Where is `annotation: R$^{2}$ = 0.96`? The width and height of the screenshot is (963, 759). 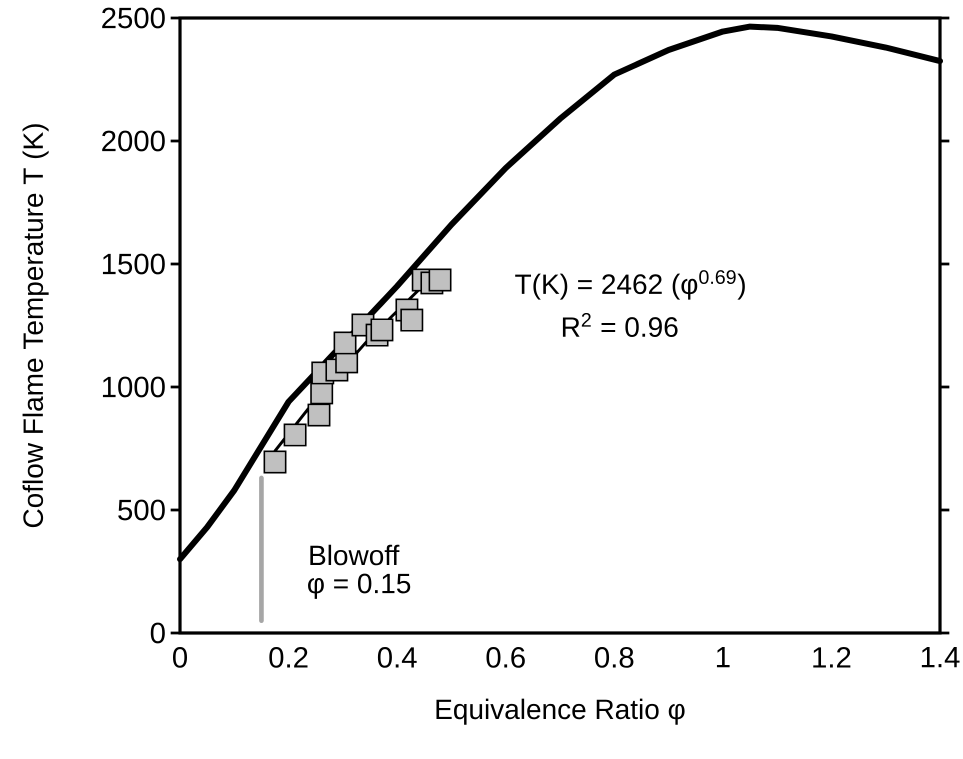
annotation: R$^{2}$ = 0.96 is located at coordinates (620, 325).